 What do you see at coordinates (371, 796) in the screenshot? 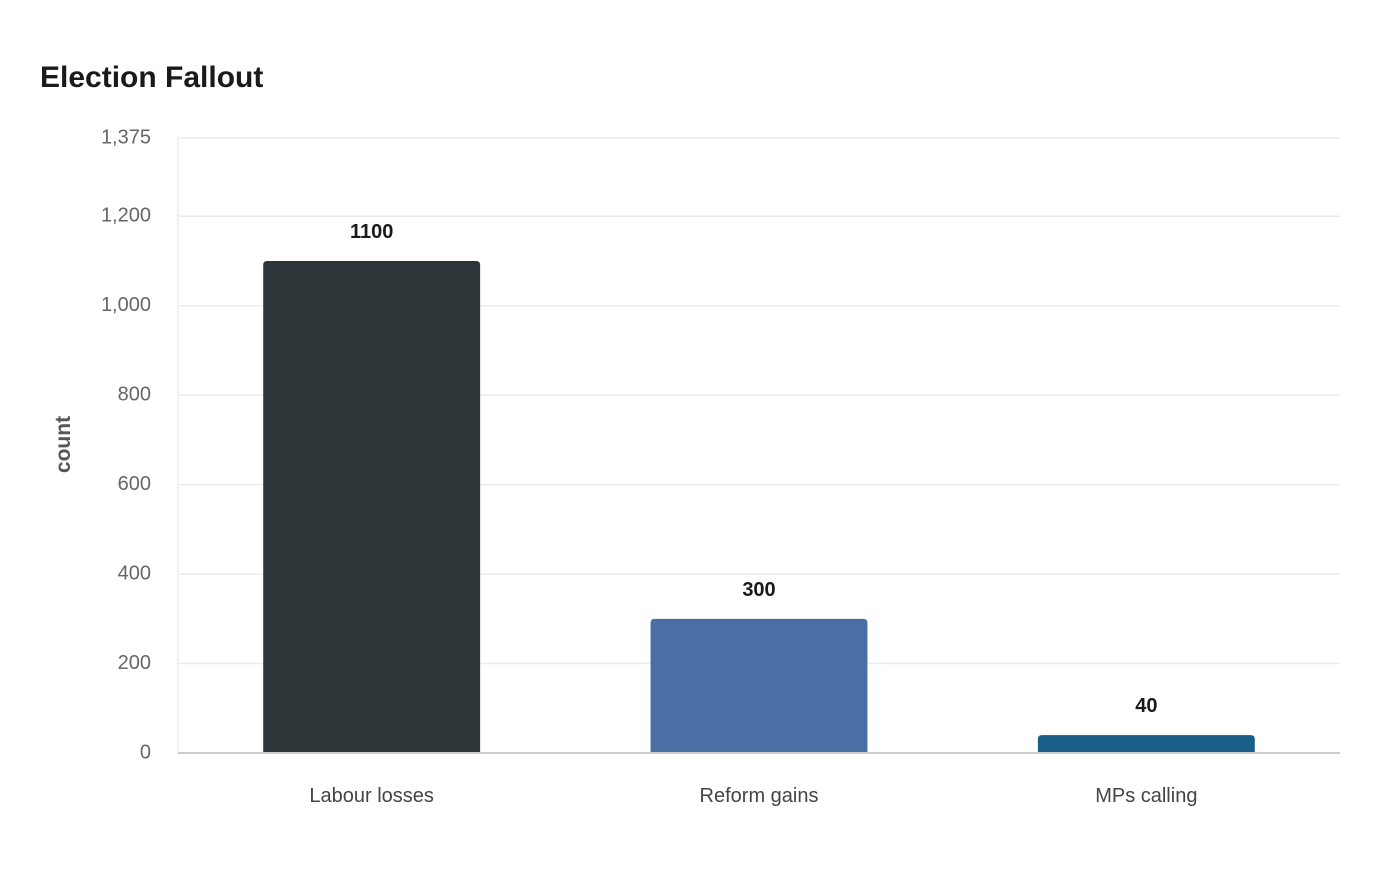
I see `x-tick-label: Labour losses` at bounding box center [371, 796].